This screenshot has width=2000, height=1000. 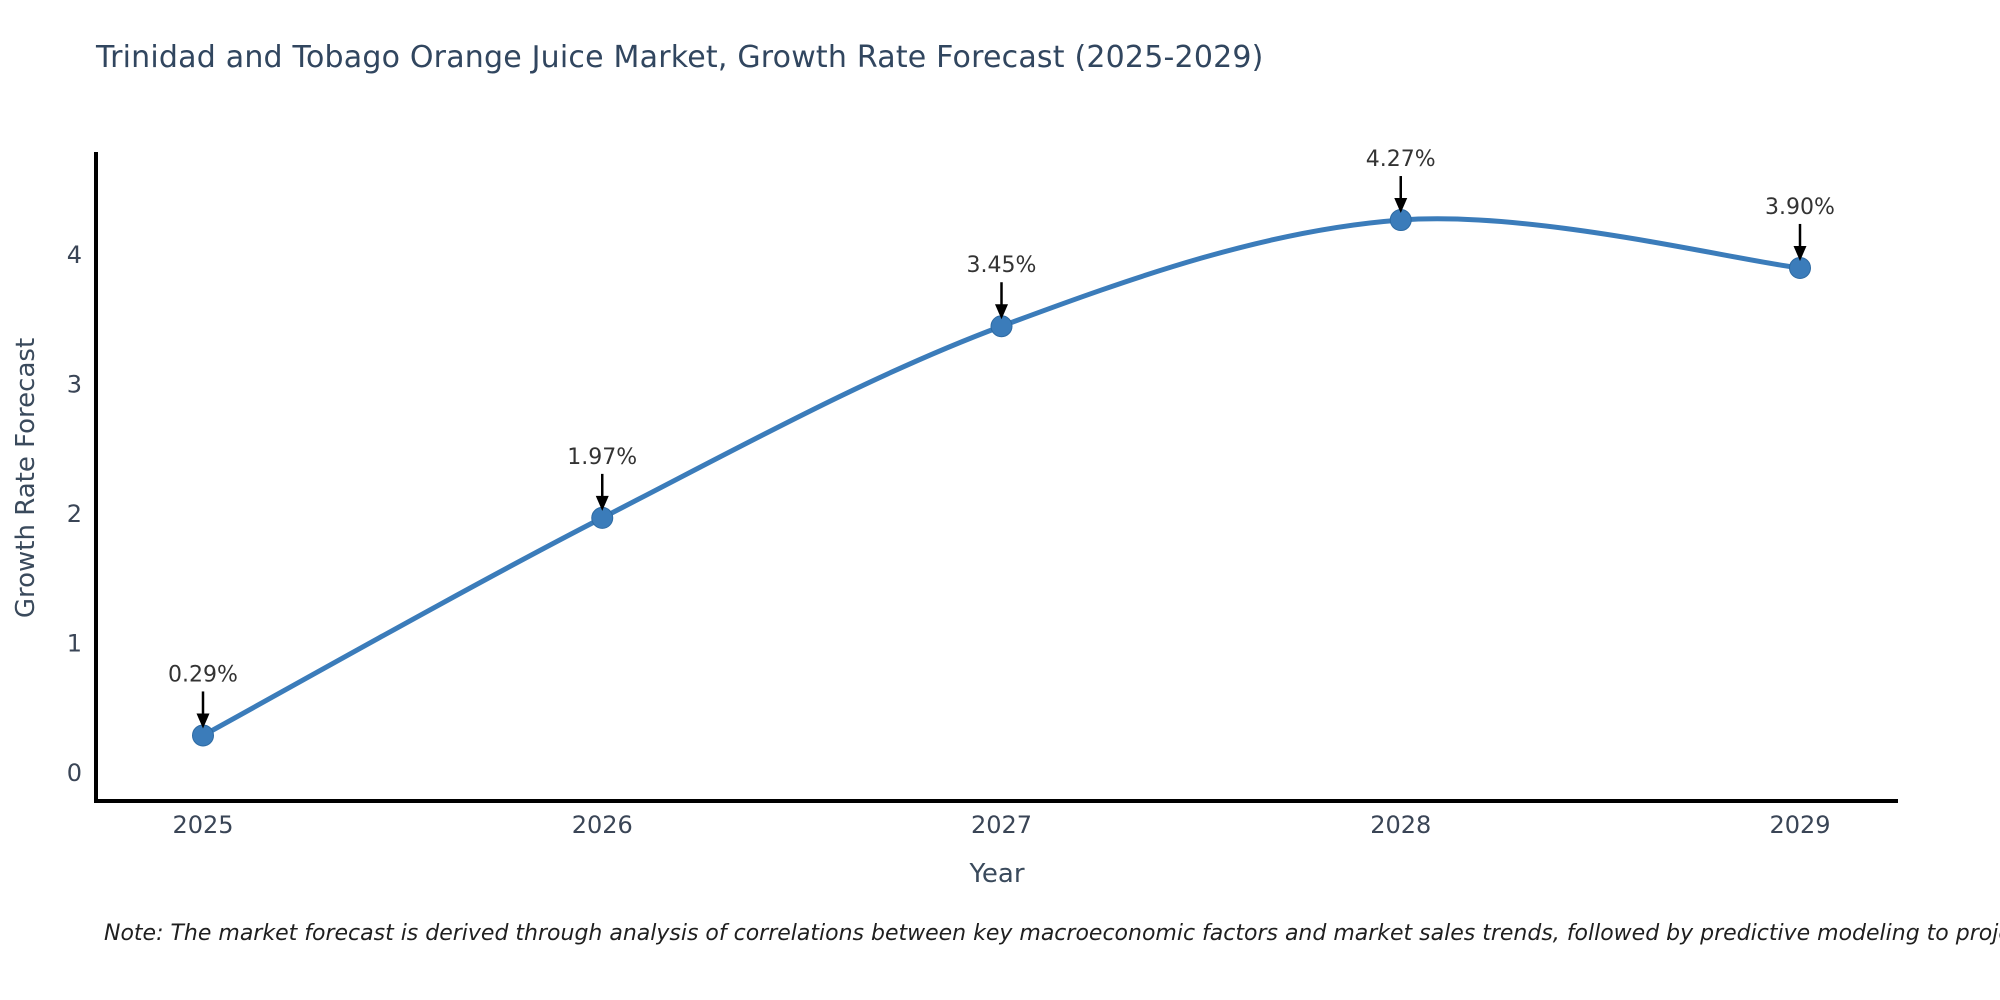 I want to click on y-axis-label: Growth Rate Forecast, so click(x=26, y=478).